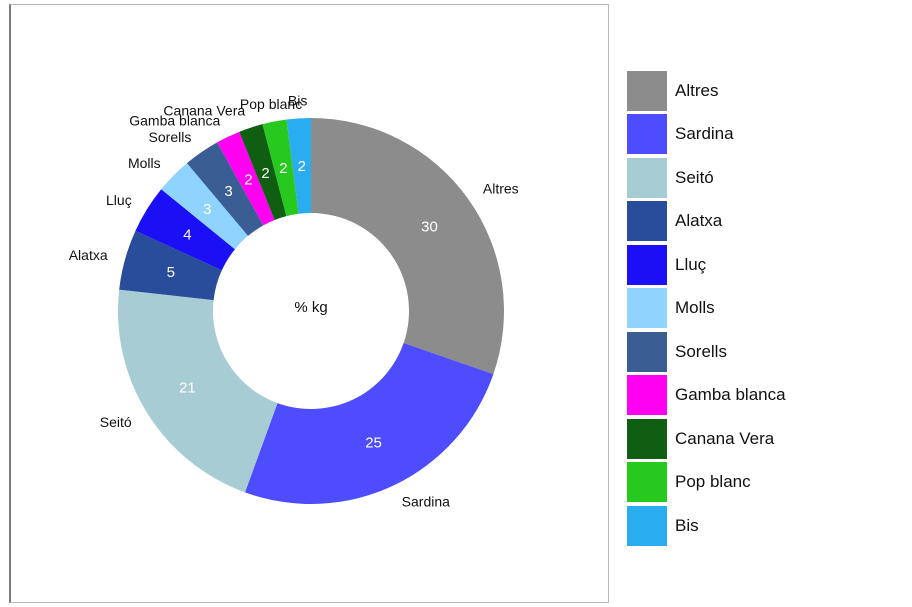  I want to click on legend-label: Sorells, so click(701, 351).